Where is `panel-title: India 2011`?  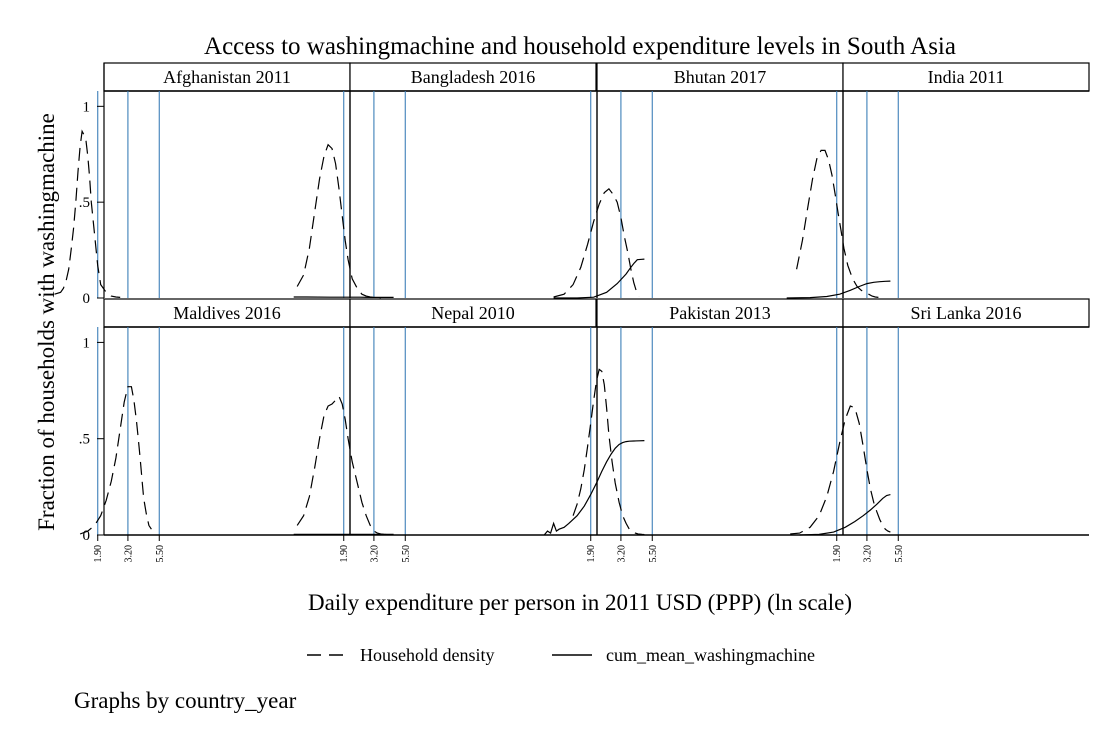
panel-title: India 2011 is located at coordinates (966, 77).